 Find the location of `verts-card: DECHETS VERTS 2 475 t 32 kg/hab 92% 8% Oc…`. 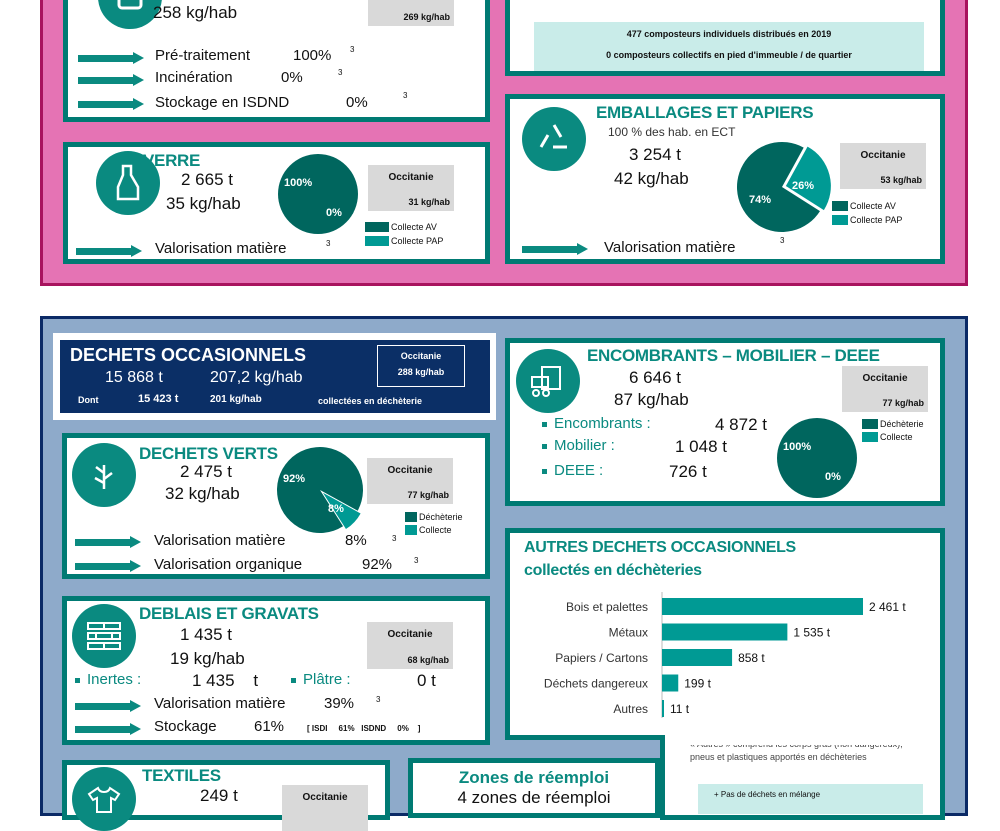

verts-card: DECHETS VERTS 2 475 t 32 kg/hab 92% 8% Oc… is located at coordinates (276, 506).